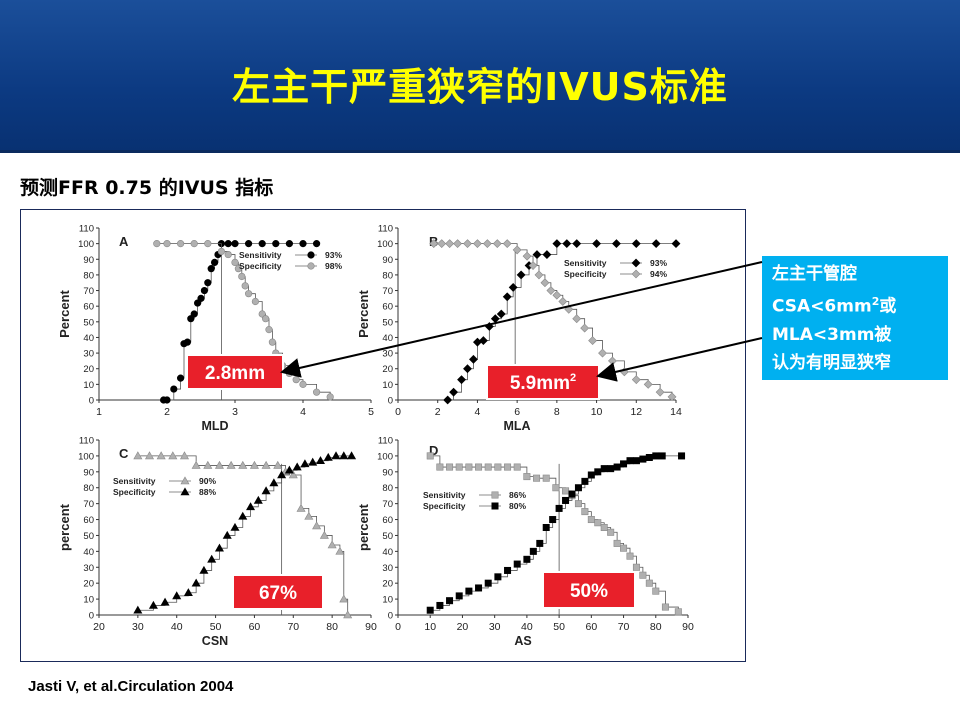 This screenshot has width=960, height=720. Describe the element at coordinates (88, 520) in the screenshot. I see `y-tick-label: 60` at that location.